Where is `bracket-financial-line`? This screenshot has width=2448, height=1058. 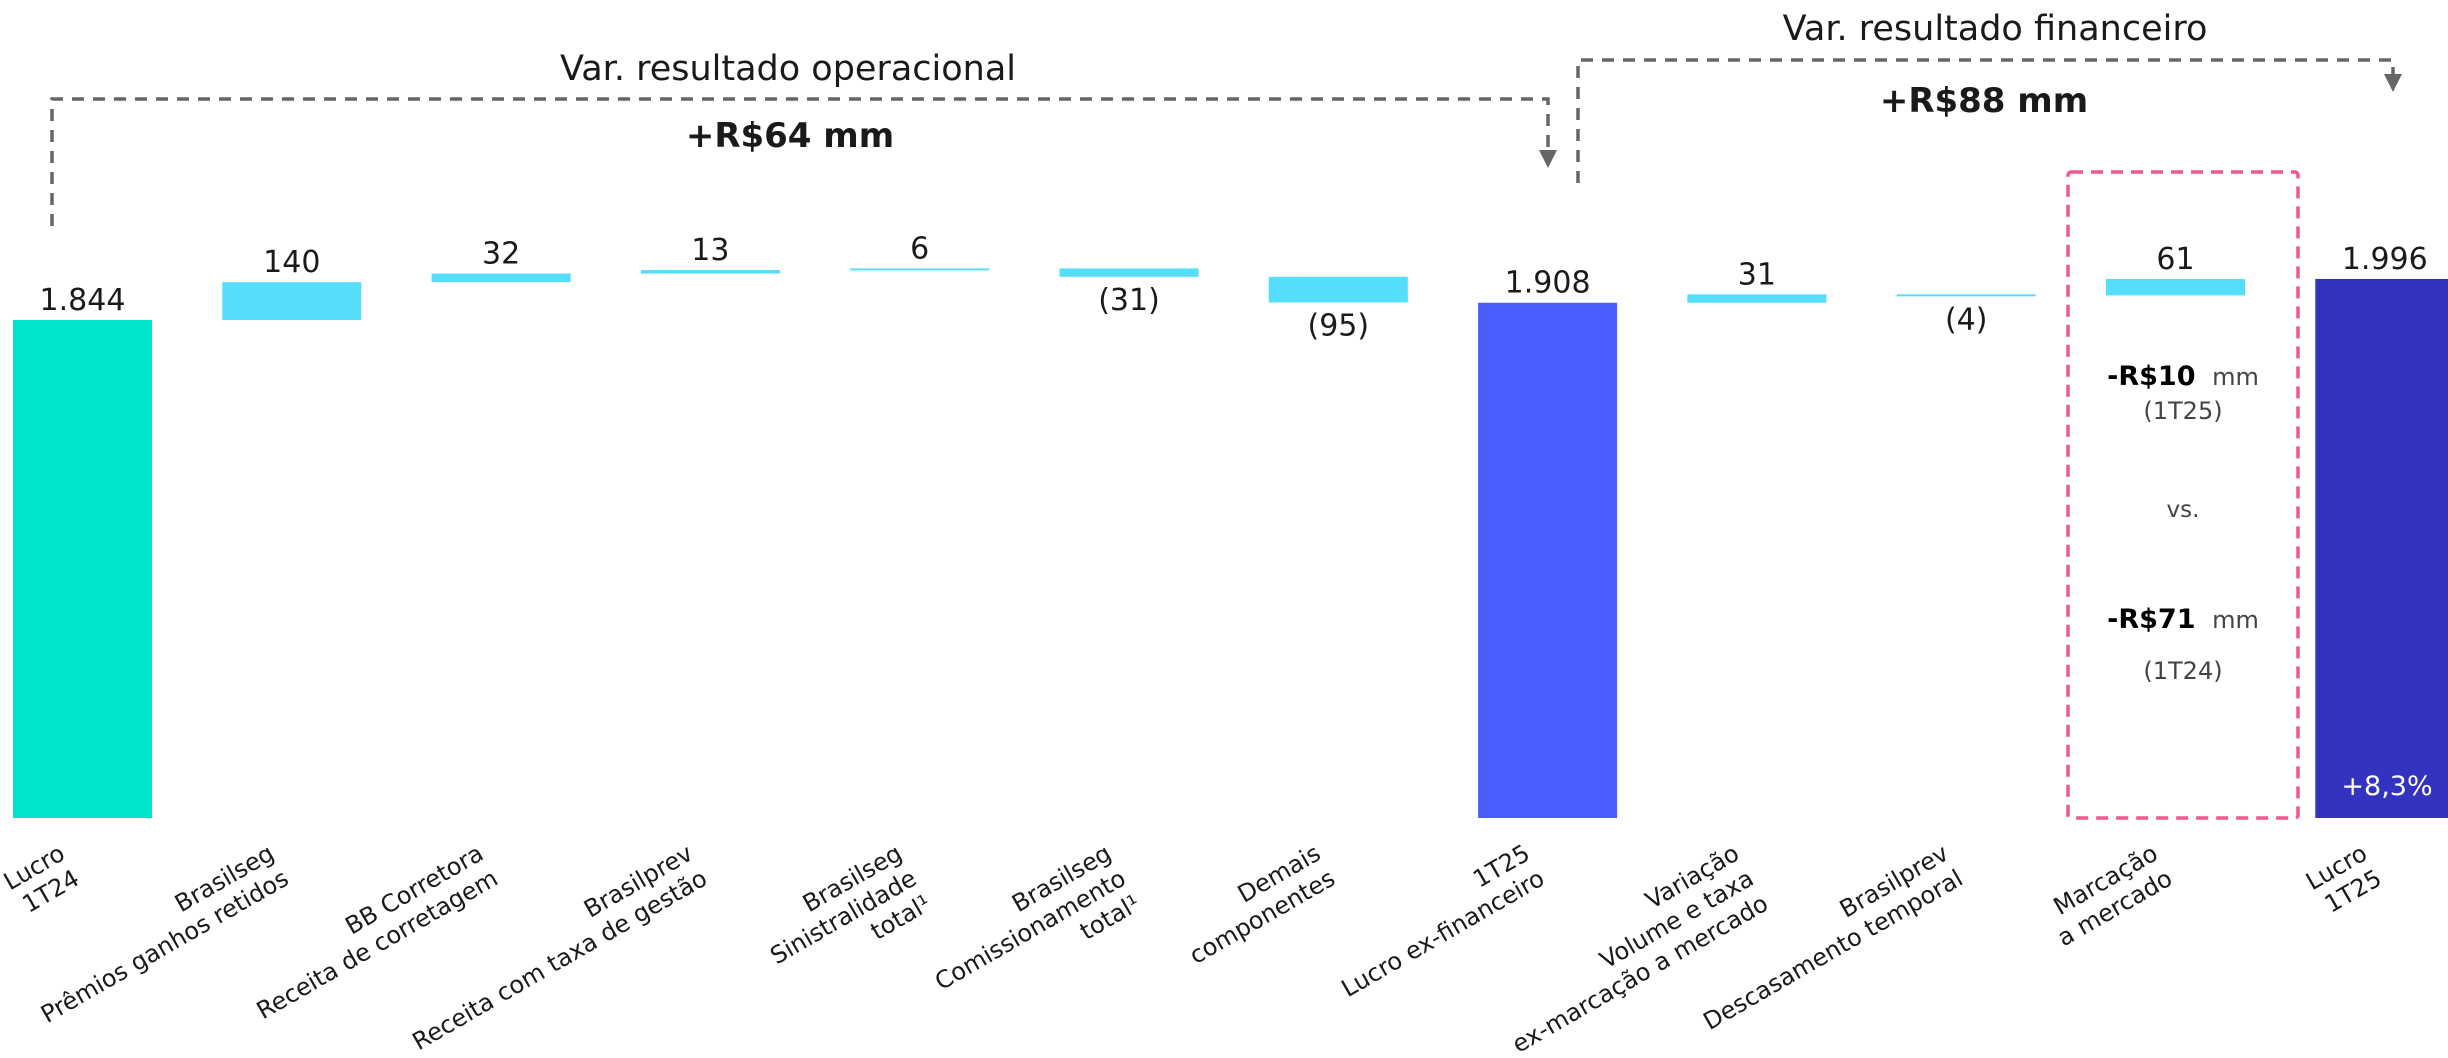 bracket-financial-line is located at coordinates (1985, 120).